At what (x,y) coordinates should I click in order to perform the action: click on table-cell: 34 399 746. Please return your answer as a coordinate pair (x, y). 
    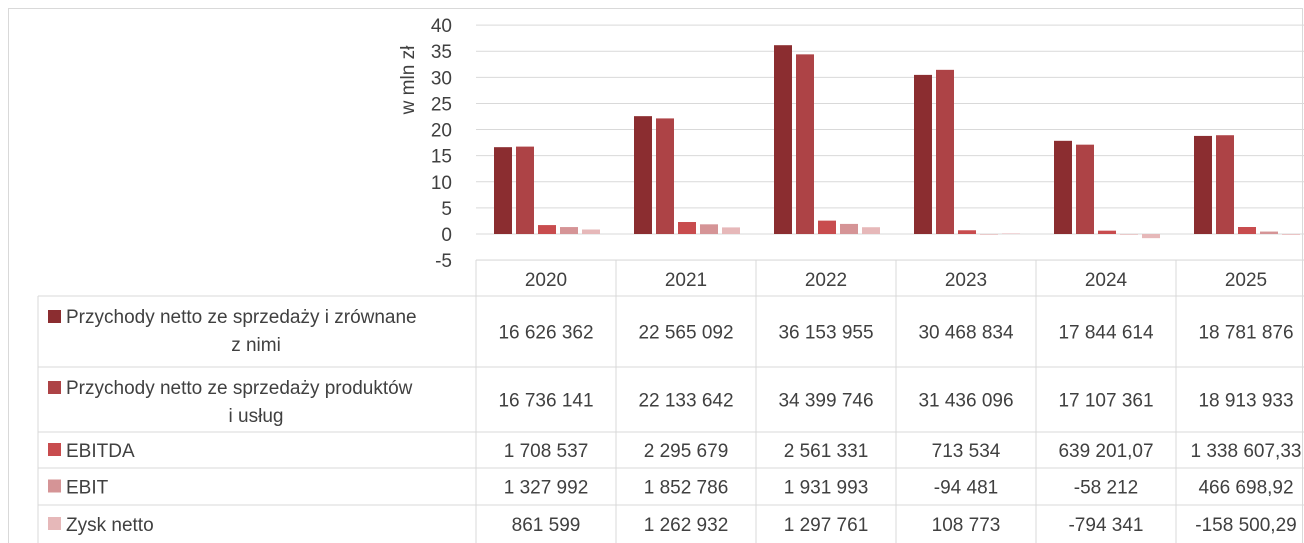
    Looking at the image, I should click on (825, 401).